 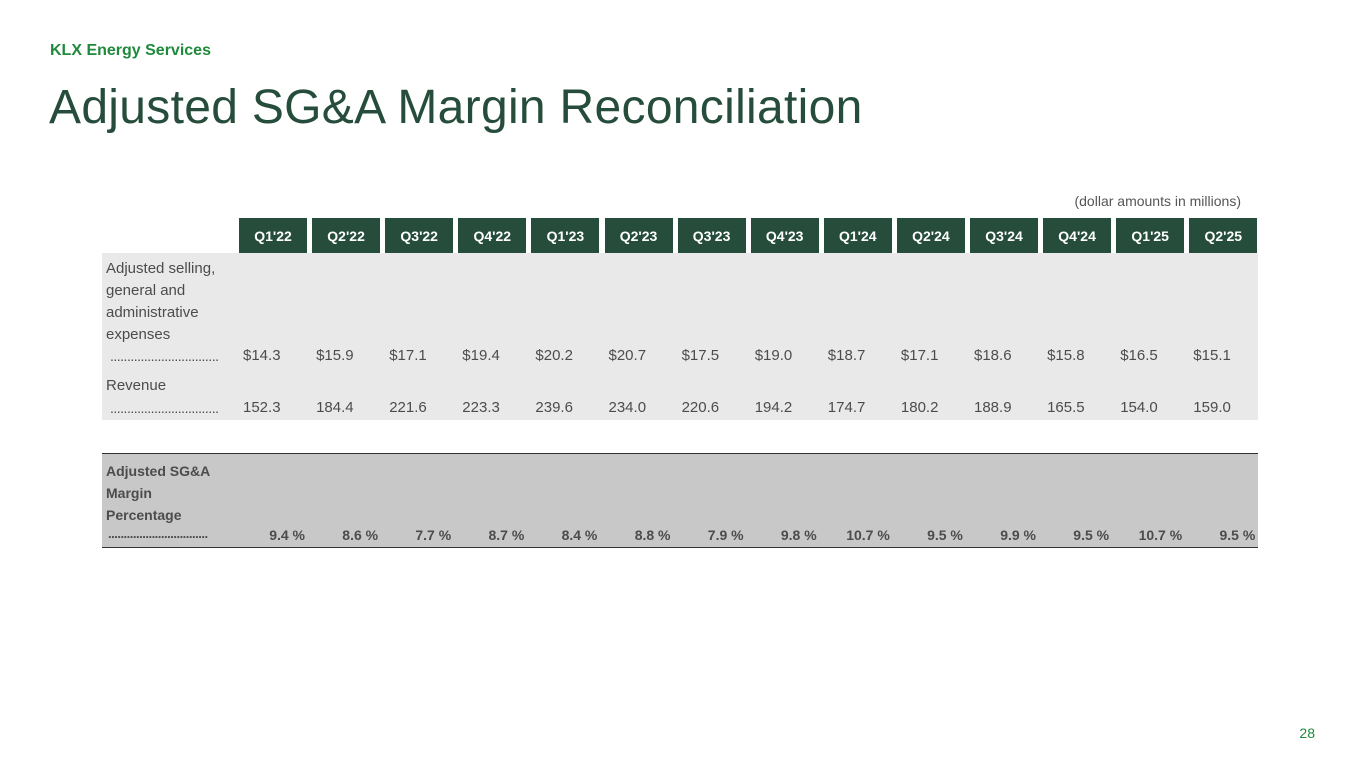 What do you see at coordinates (360, 535) in the screenshot?
I see `margin-cell: 8.6 %` at bounding box center [360, 535].